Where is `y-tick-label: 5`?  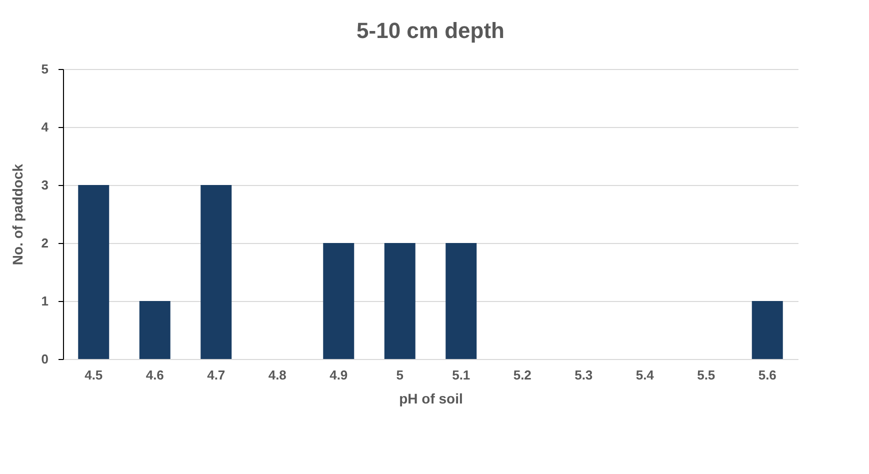 y-tick-label: 5 is located at coordinates (44, 69).